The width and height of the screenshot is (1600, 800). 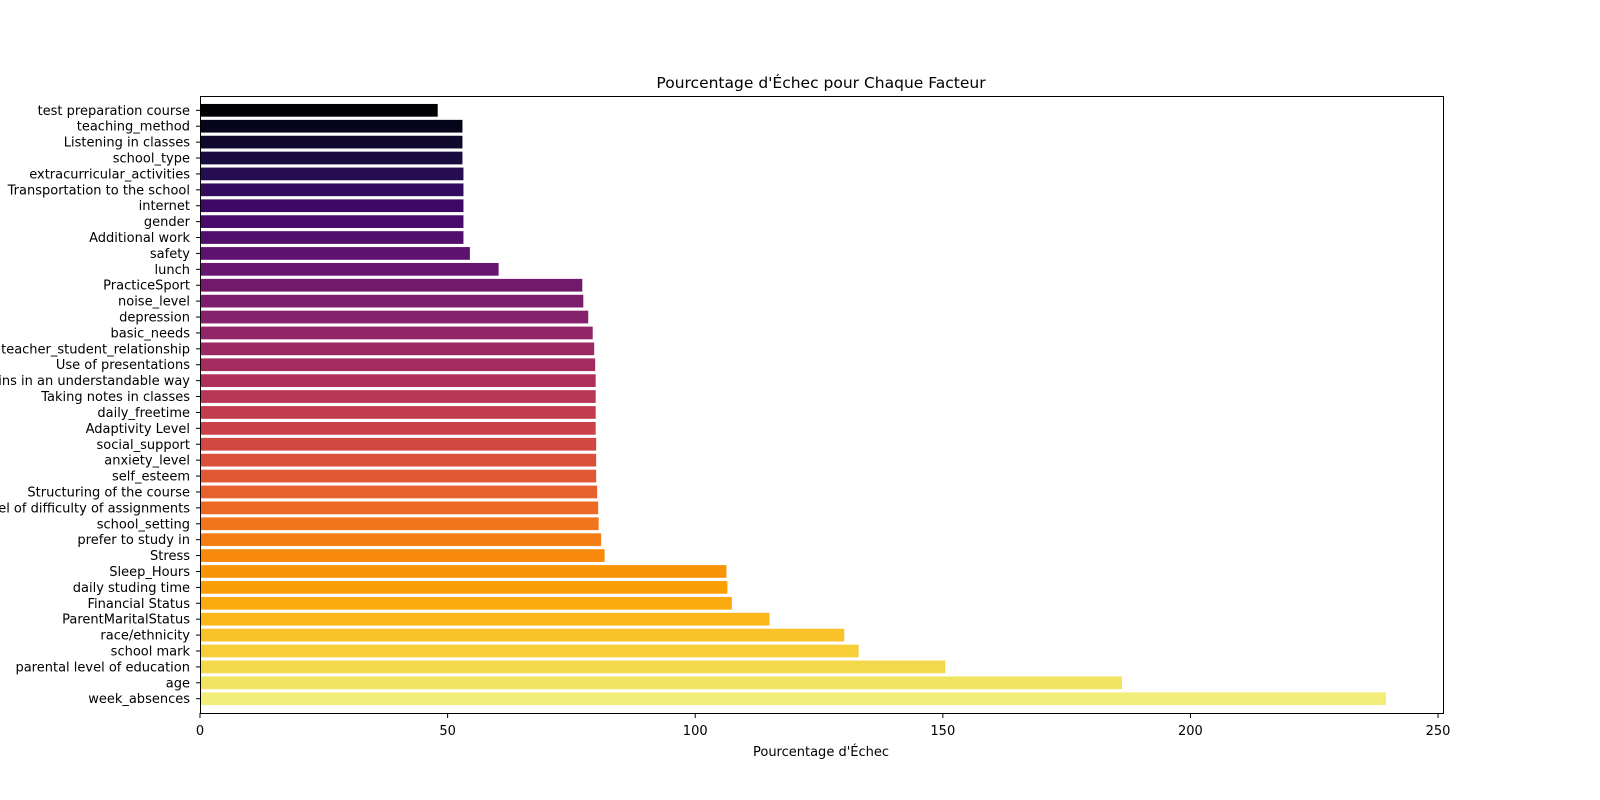 I want to click on category-label: Financial Status, so click(x=139, y=604).